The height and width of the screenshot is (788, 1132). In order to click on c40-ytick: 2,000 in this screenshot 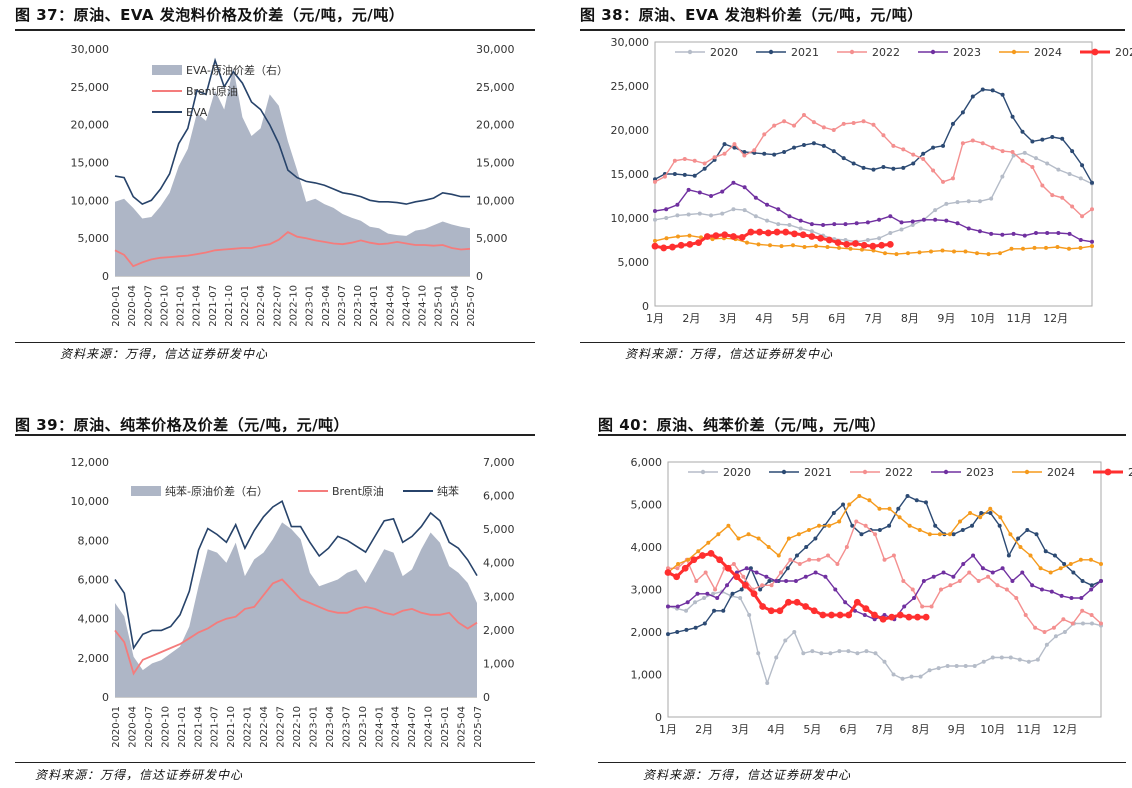, I will do `click(647, 632)`.